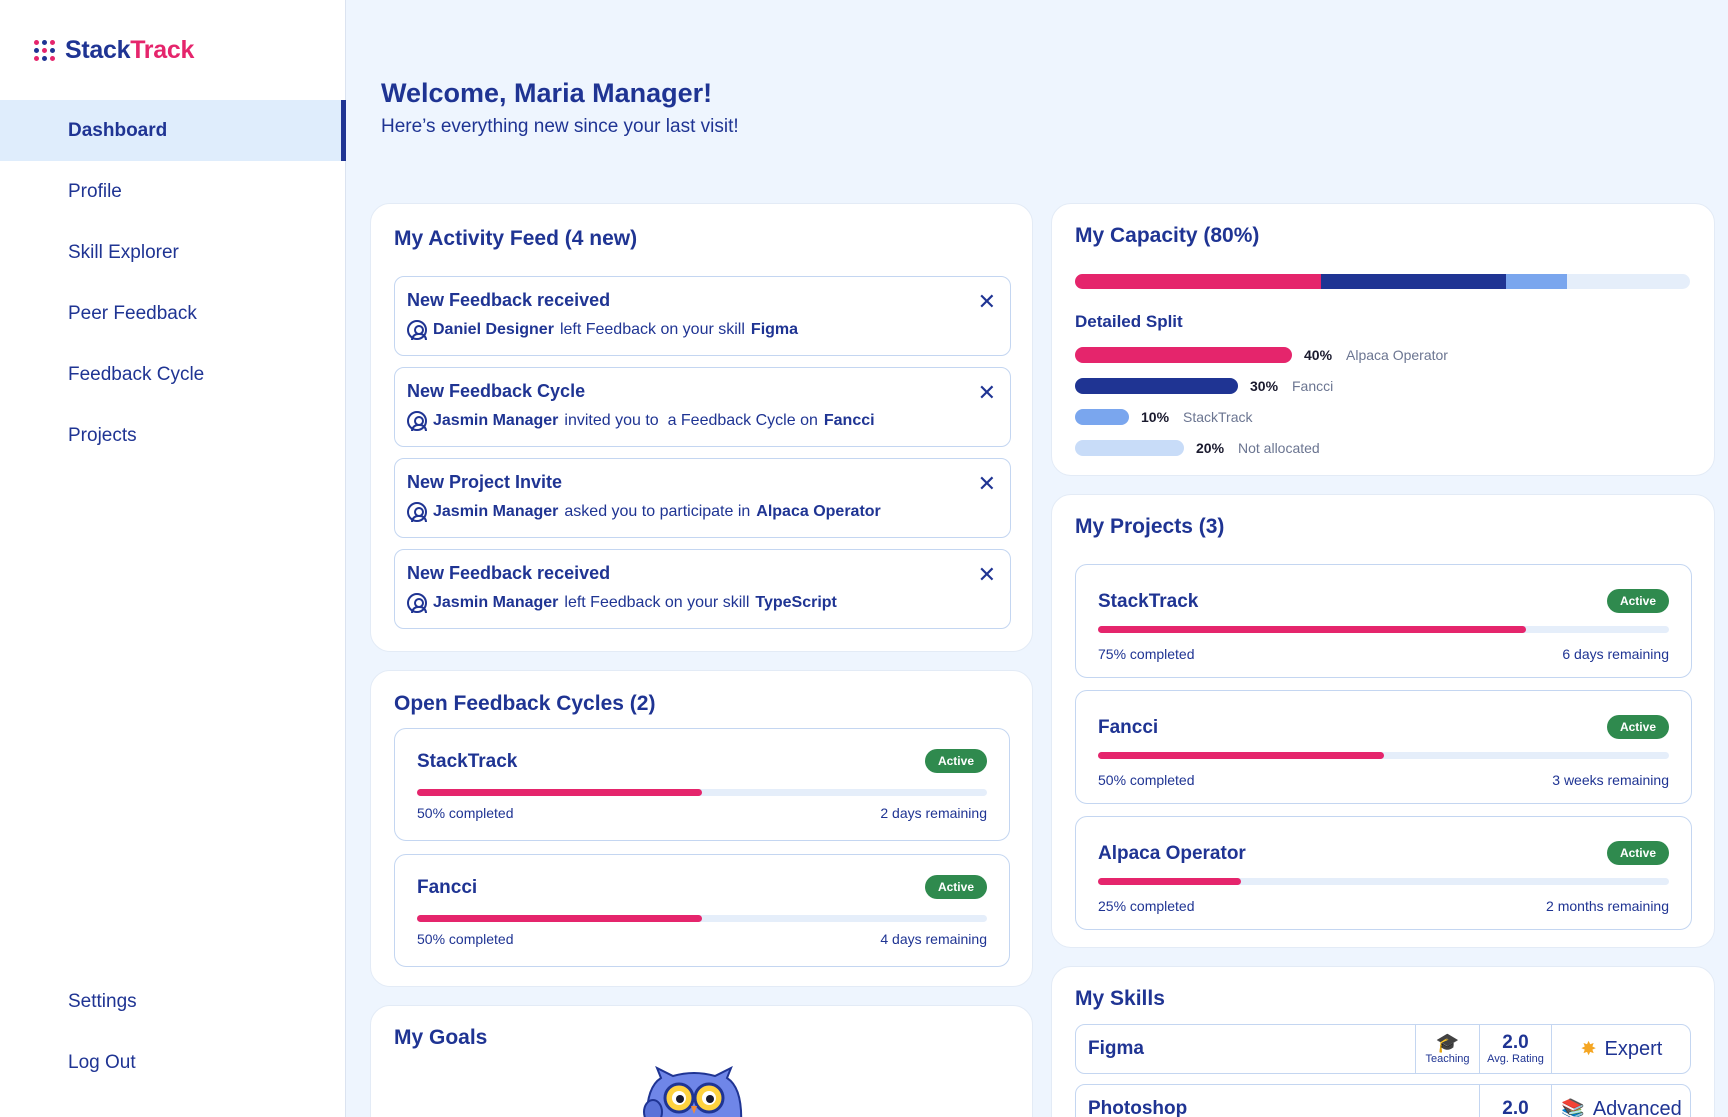 The image size is (1728, 1117). I want to click on feed-item-title: New Feedback received, so click(509, 300).